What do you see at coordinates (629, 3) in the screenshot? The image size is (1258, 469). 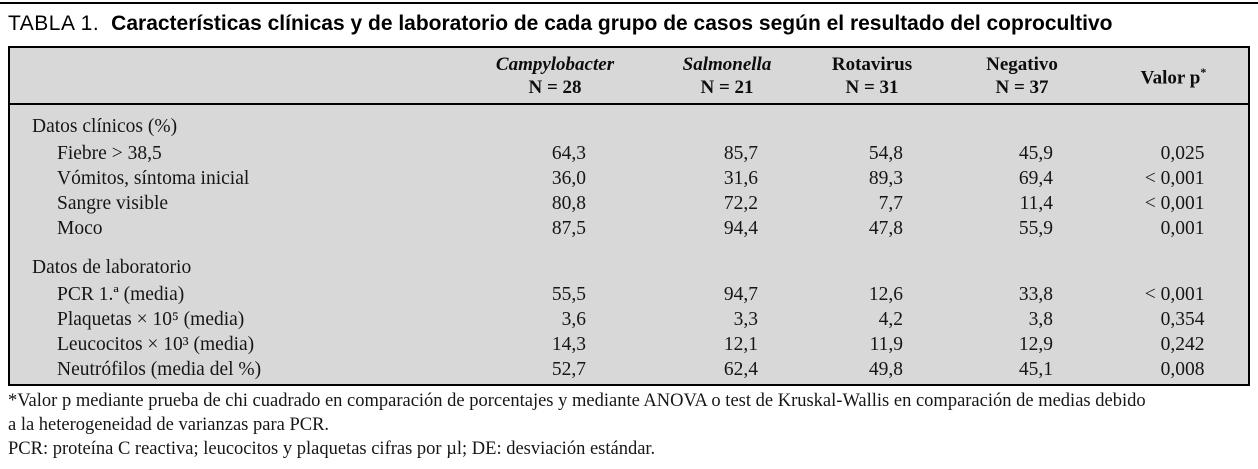 I see `top-rule` at bounding box center [629, 3].